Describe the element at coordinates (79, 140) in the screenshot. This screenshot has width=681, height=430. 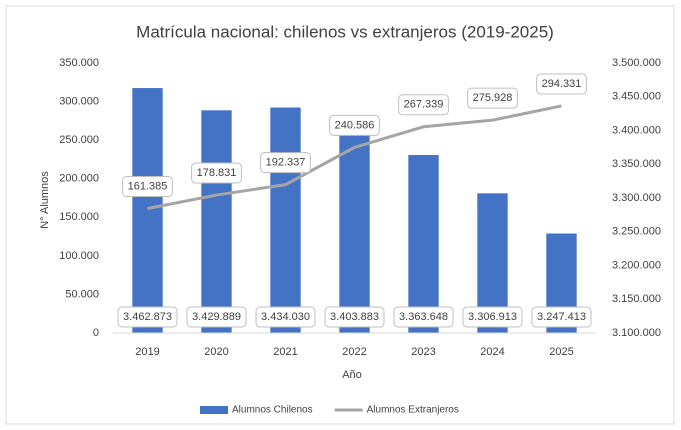
I see `y-tick-label: 250.000` at that location.